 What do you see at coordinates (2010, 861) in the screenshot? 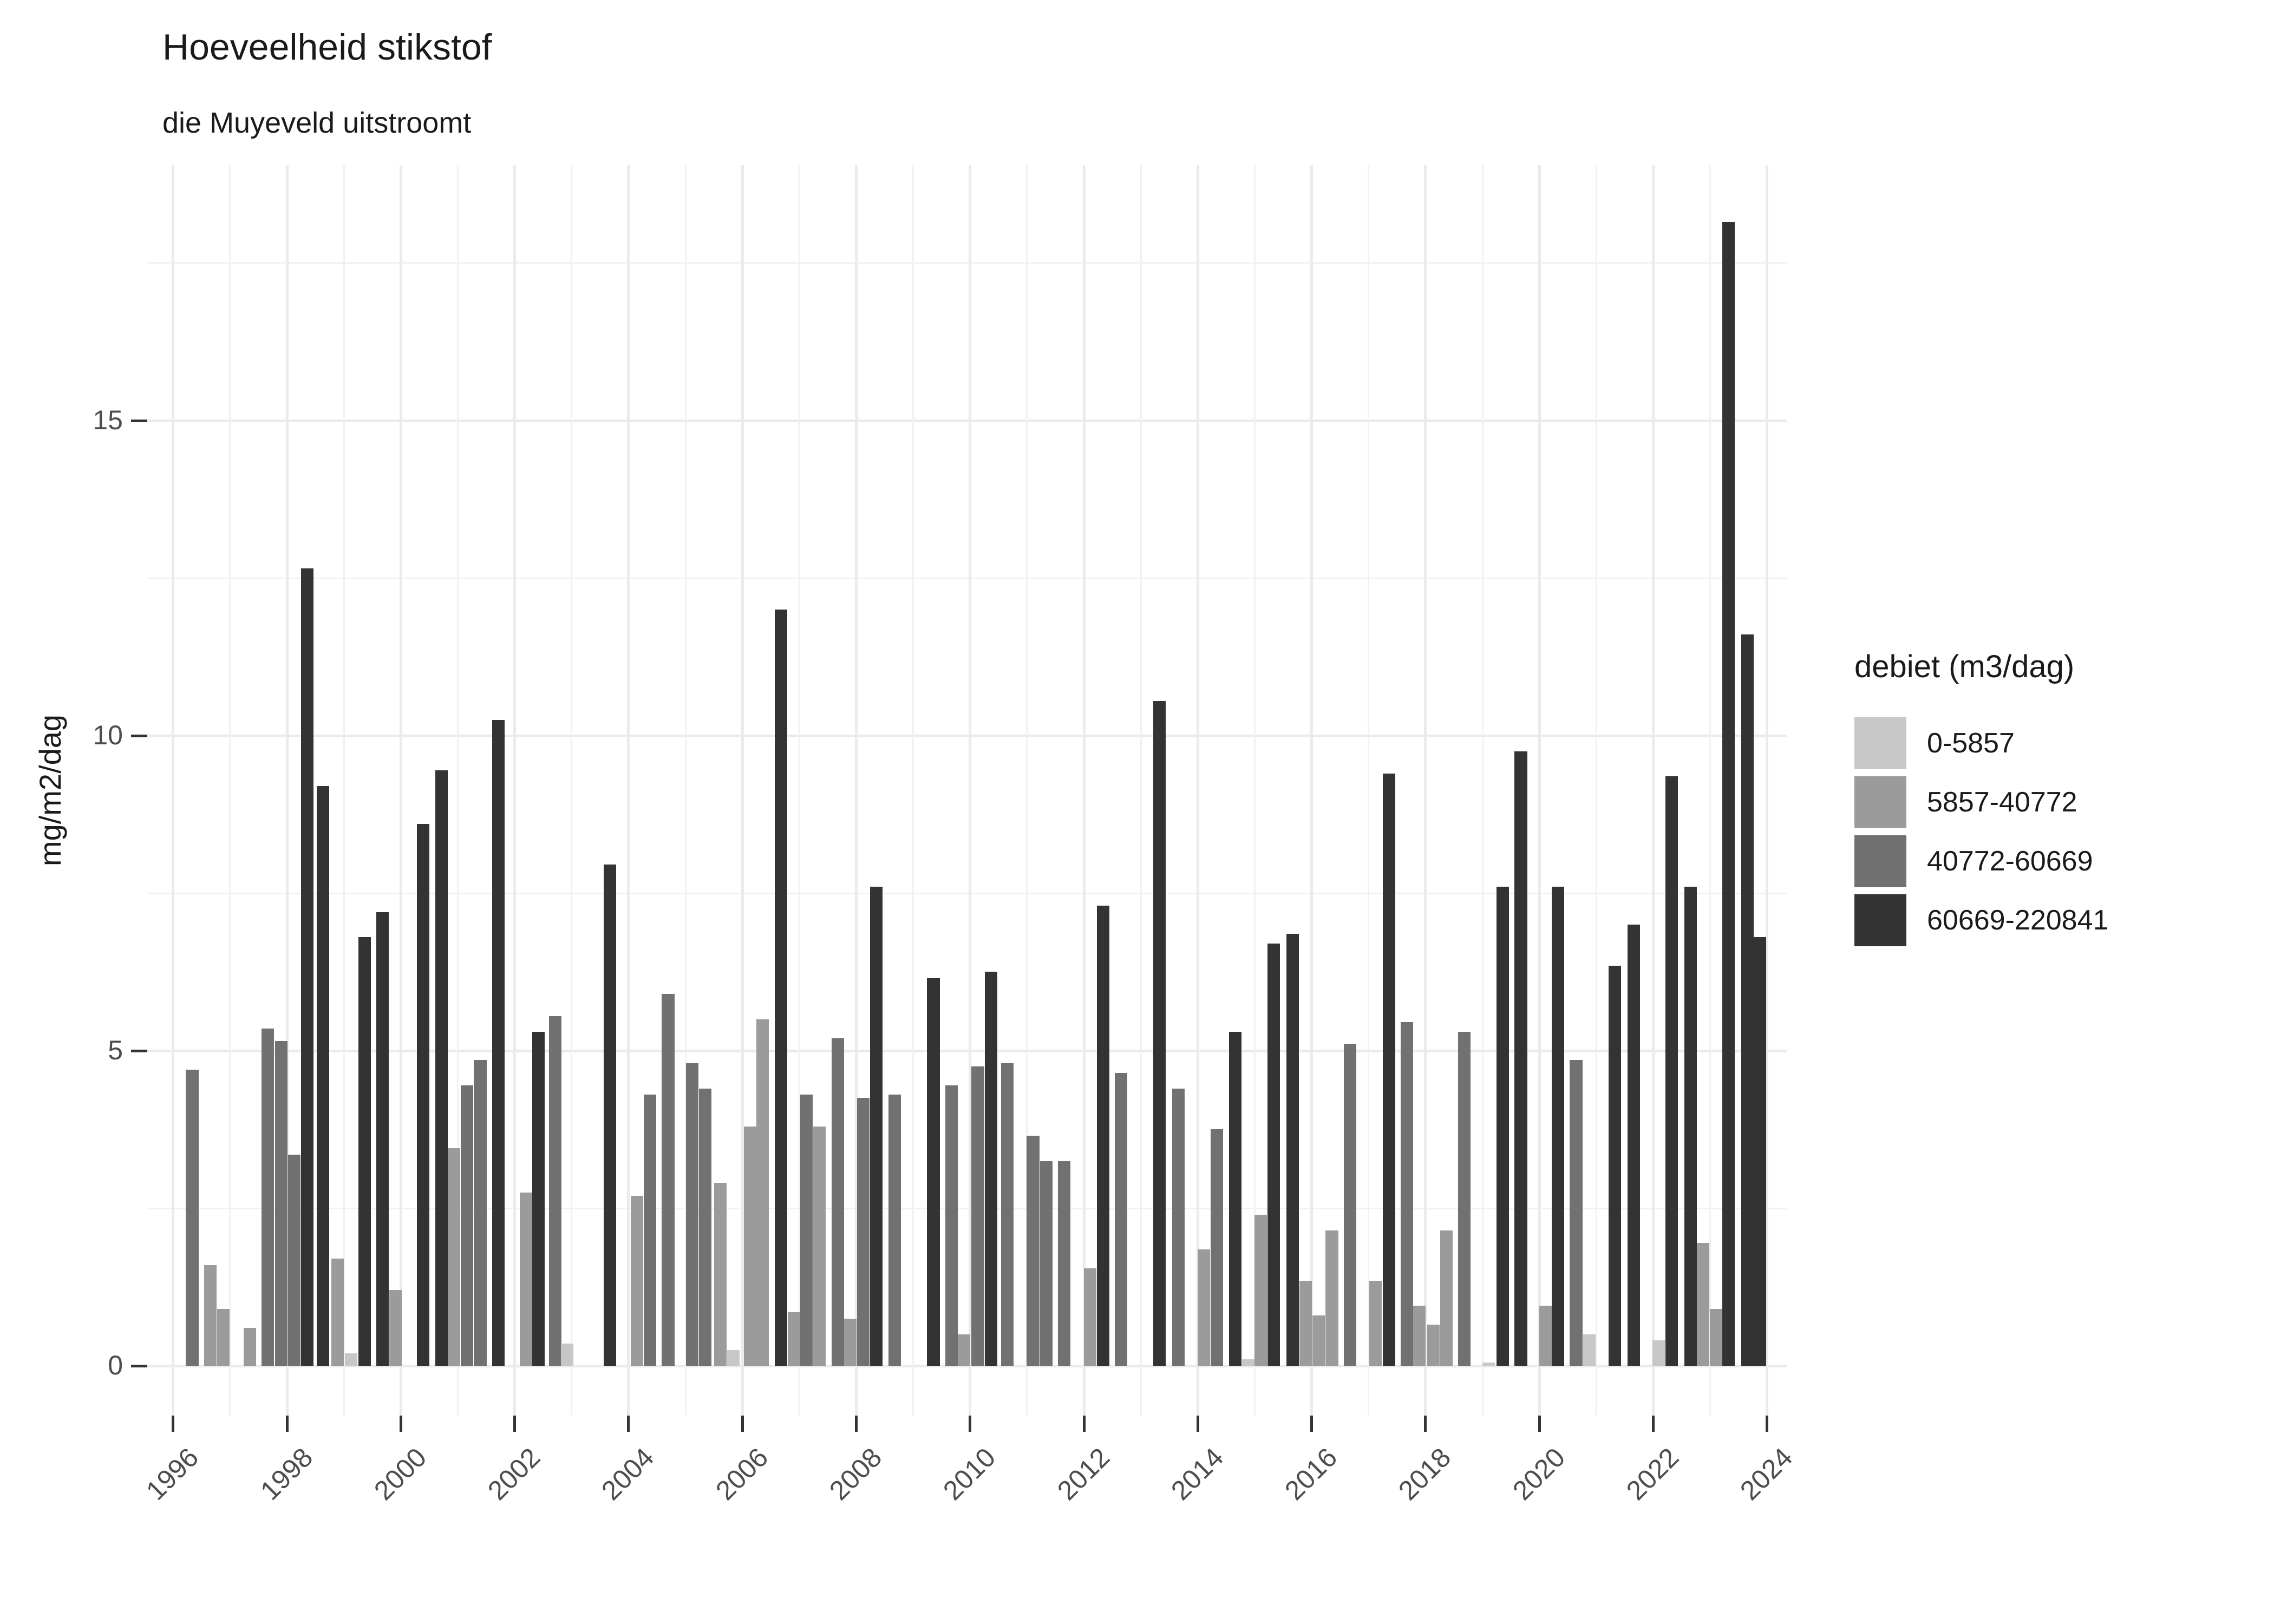
I see `legend-label: 40772-60669` at bounding box center [2010, 861].